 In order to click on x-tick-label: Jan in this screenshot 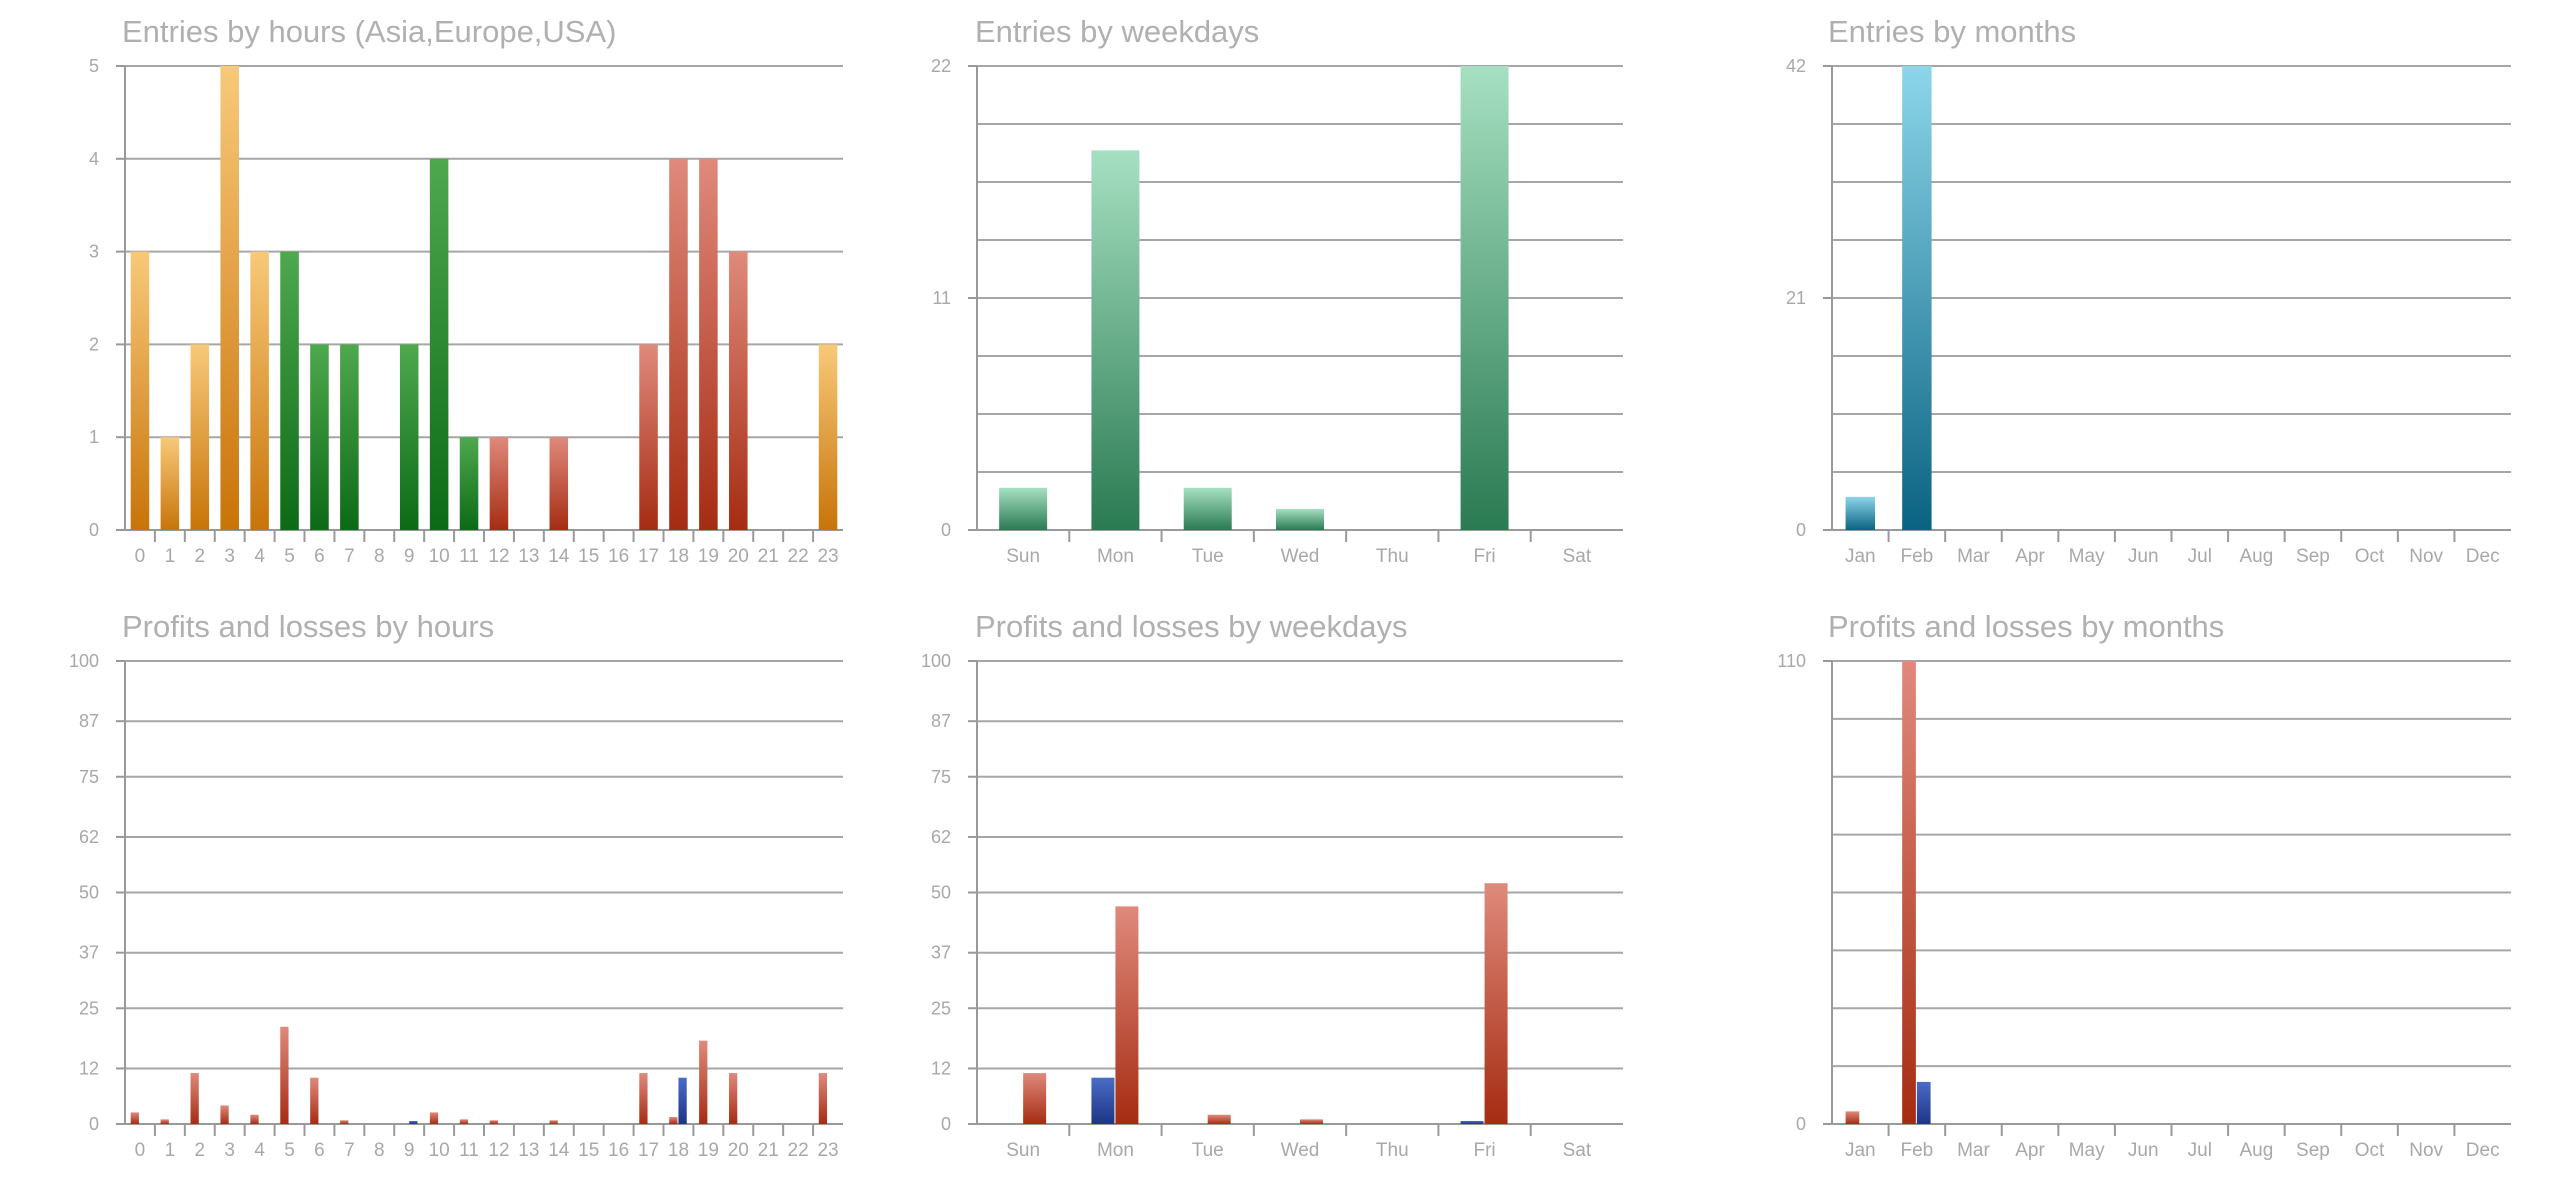, I will do `click(1860, 1150)`.